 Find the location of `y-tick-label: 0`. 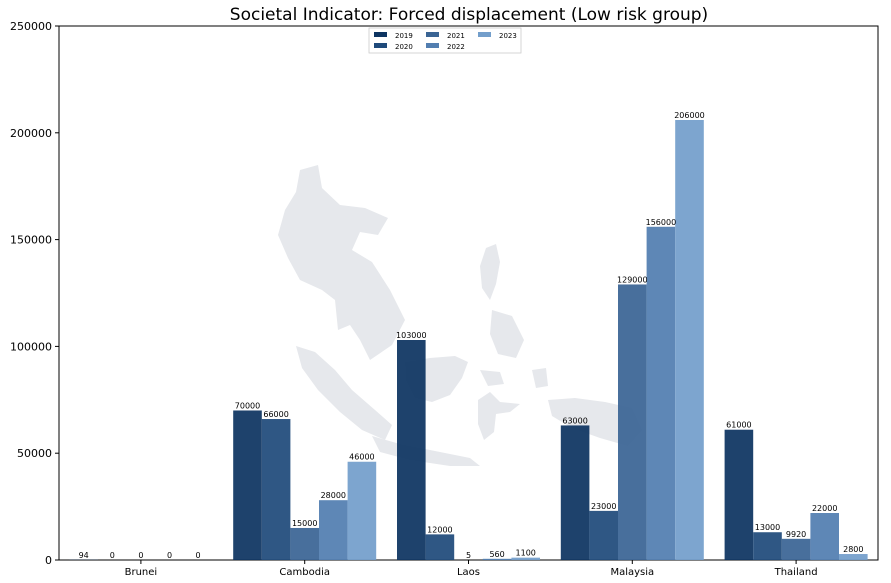

y-tick-label: 0 is located at coordinates (48, 560).